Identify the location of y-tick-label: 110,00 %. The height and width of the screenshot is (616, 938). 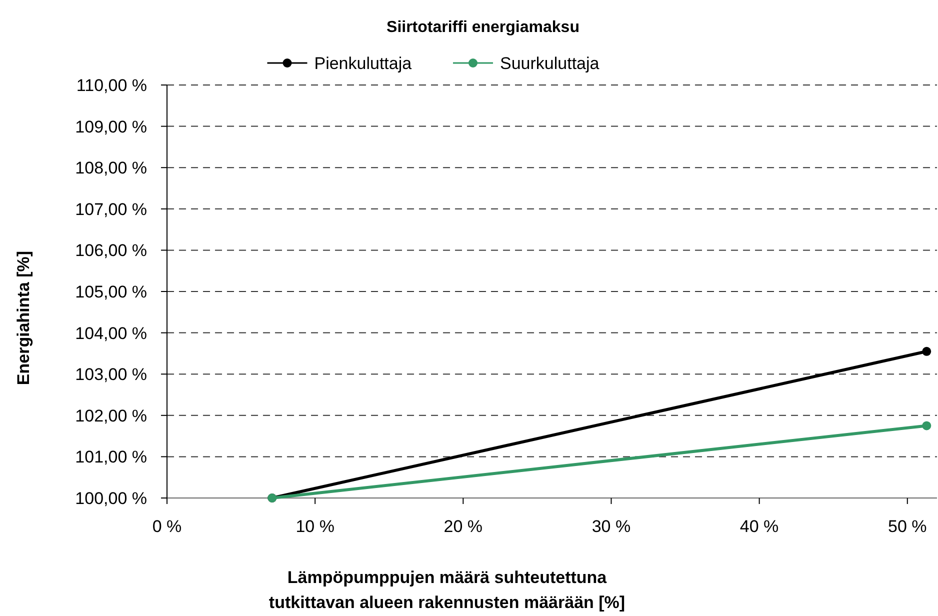
(111, 85).